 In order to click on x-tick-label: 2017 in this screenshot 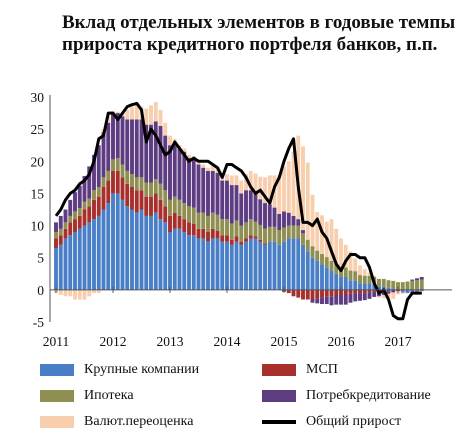, I will do `click(398, 341)`.